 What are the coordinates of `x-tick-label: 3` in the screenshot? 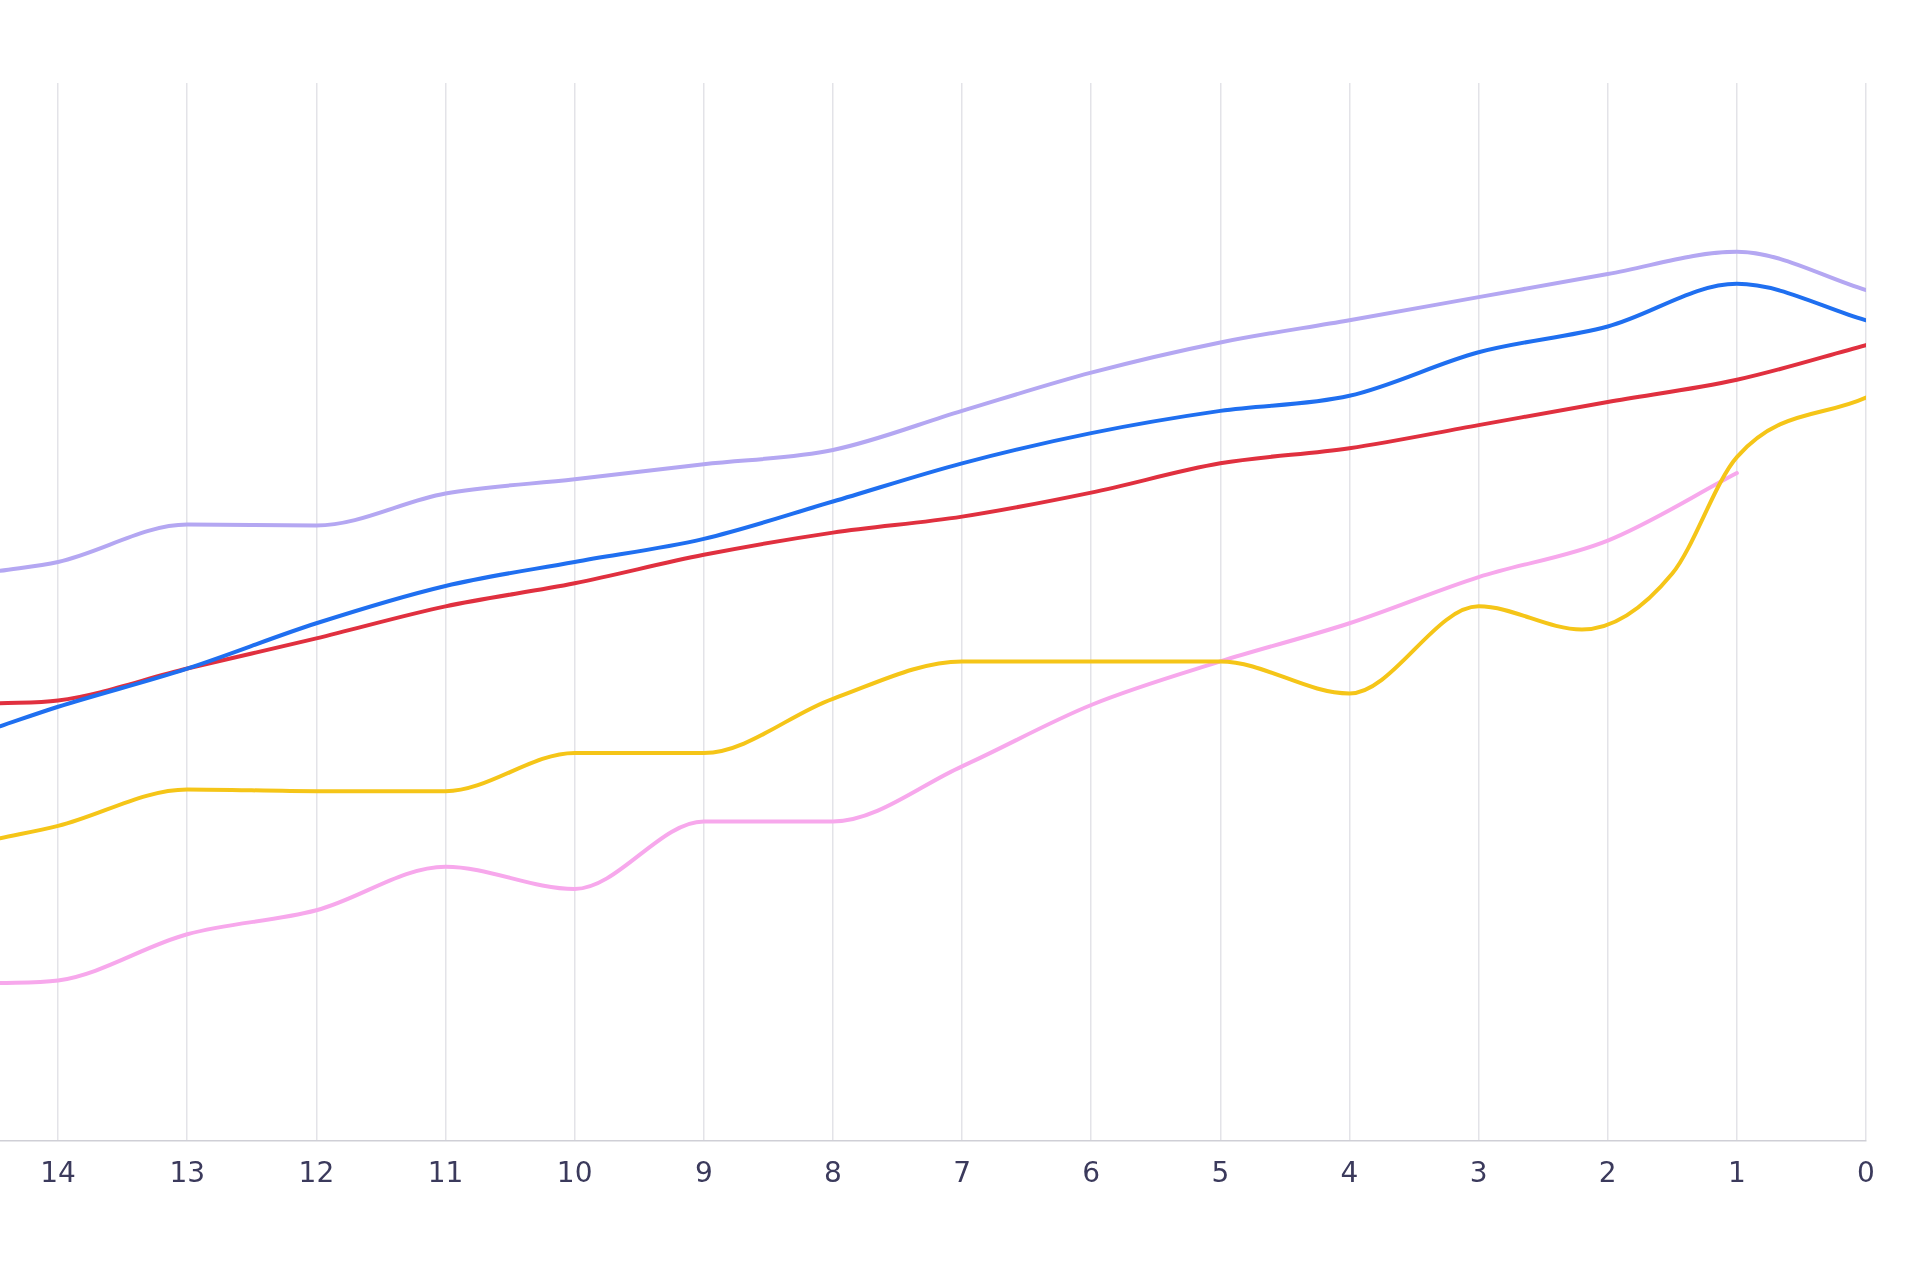 It's located at (1478, 1173).